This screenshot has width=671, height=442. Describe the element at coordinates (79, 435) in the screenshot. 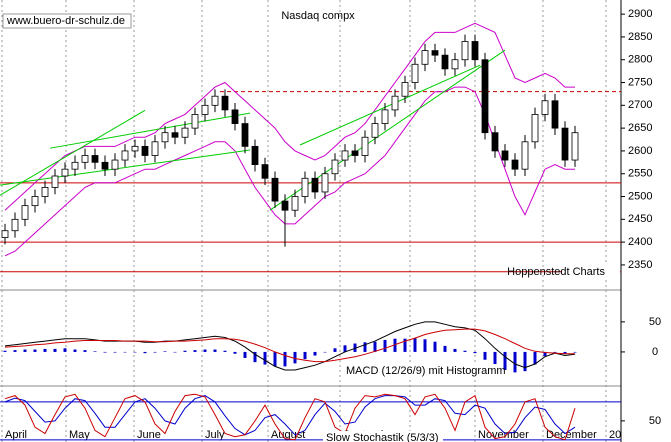

I see `x-tick-label: May` at that location.